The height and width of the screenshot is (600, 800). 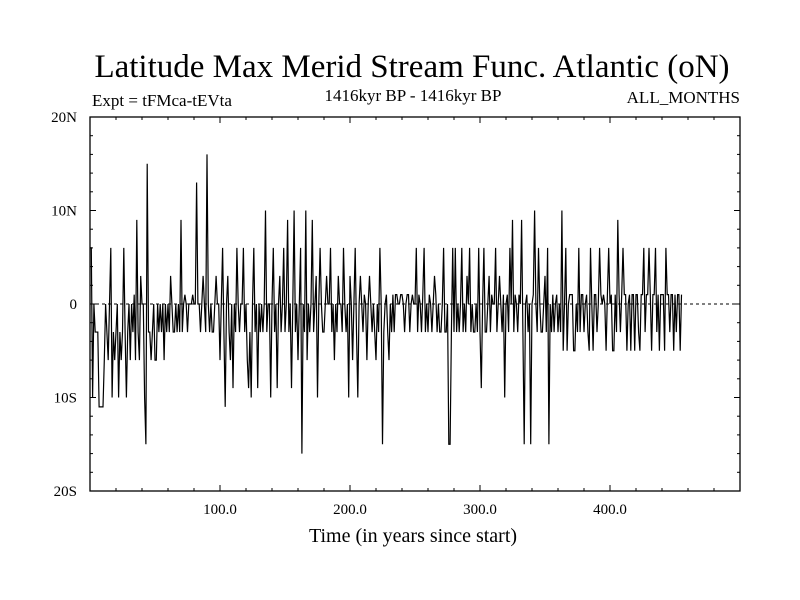 What do you see at coordinates (683, 97) in the screenshot?
I see `subtitle-right: ALL_MONTHS` at bounding box center [683, 97].